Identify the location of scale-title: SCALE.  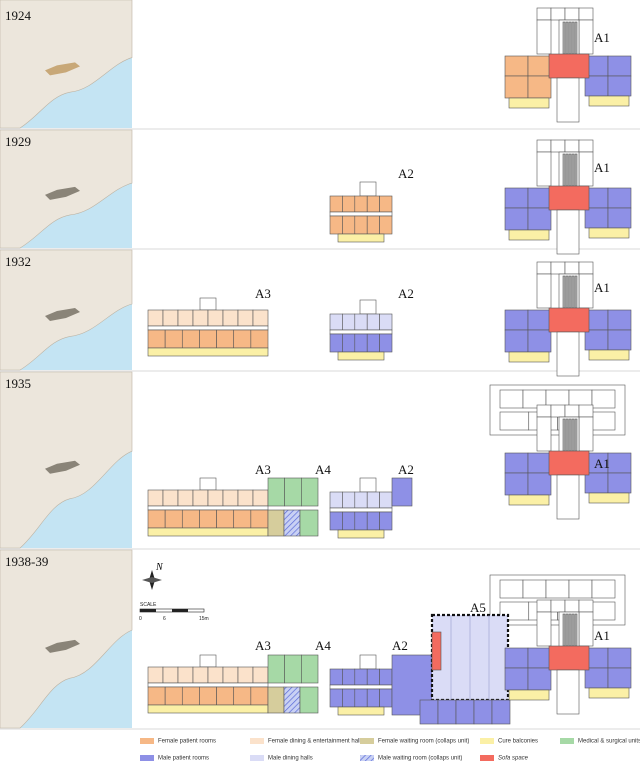
(148, 605).